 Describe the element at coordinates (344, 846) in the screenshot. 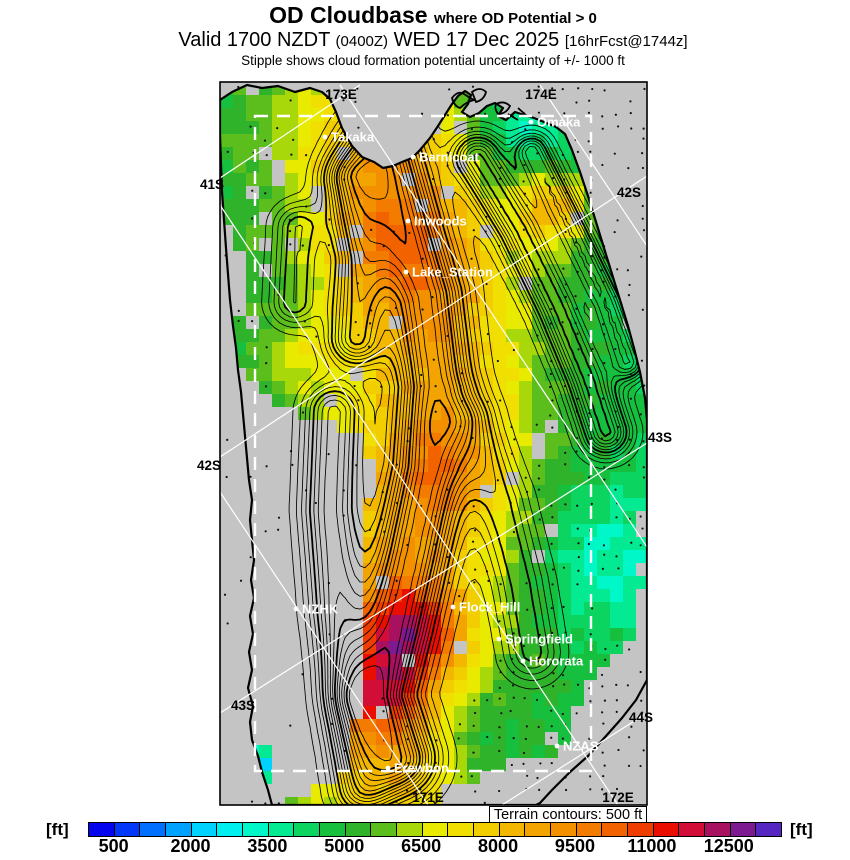

I see `colorbar-tick-label: 5000` at that location.